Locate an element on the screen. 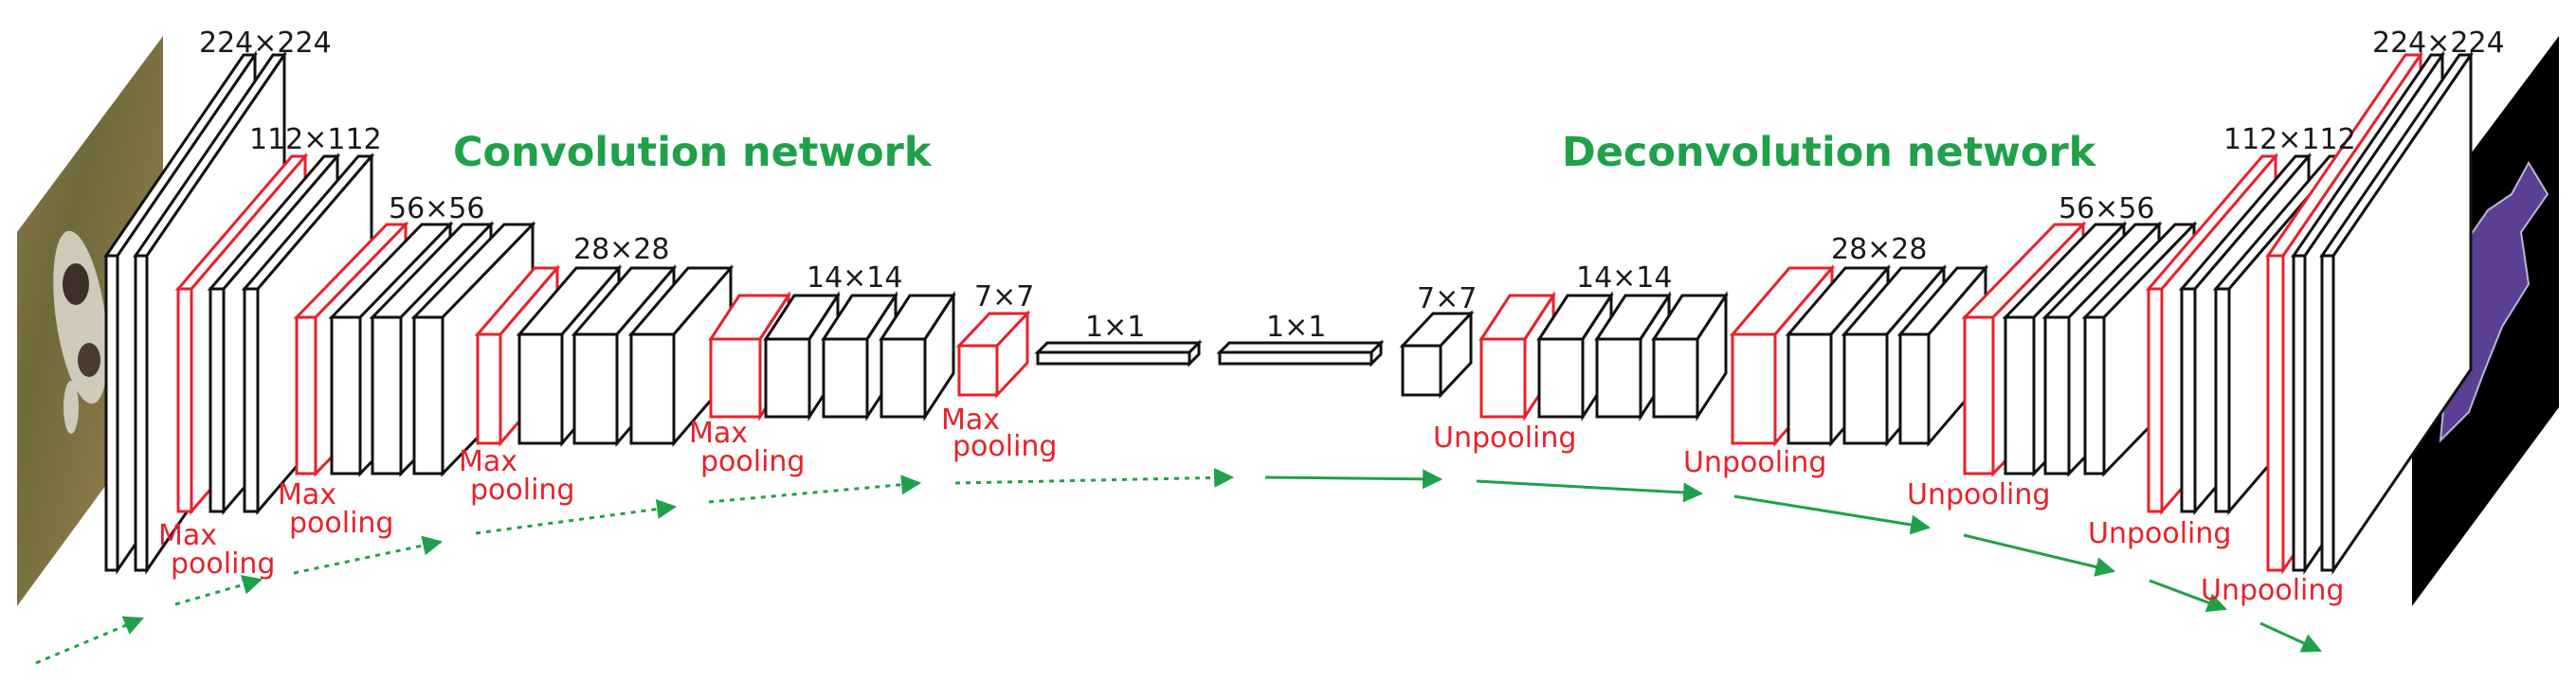 Image resolution: width=2576 pixels, height=699 pixels. dim-label-enc-56: 56×56 is located at coordinates (436, 209).